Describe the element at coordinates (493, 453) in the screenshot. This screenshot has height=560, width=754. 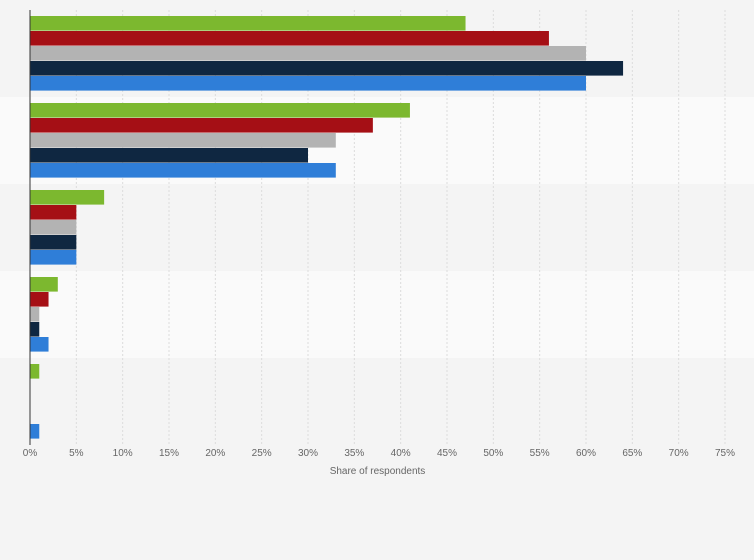
I see `x-tick-label: 50%` at that location.